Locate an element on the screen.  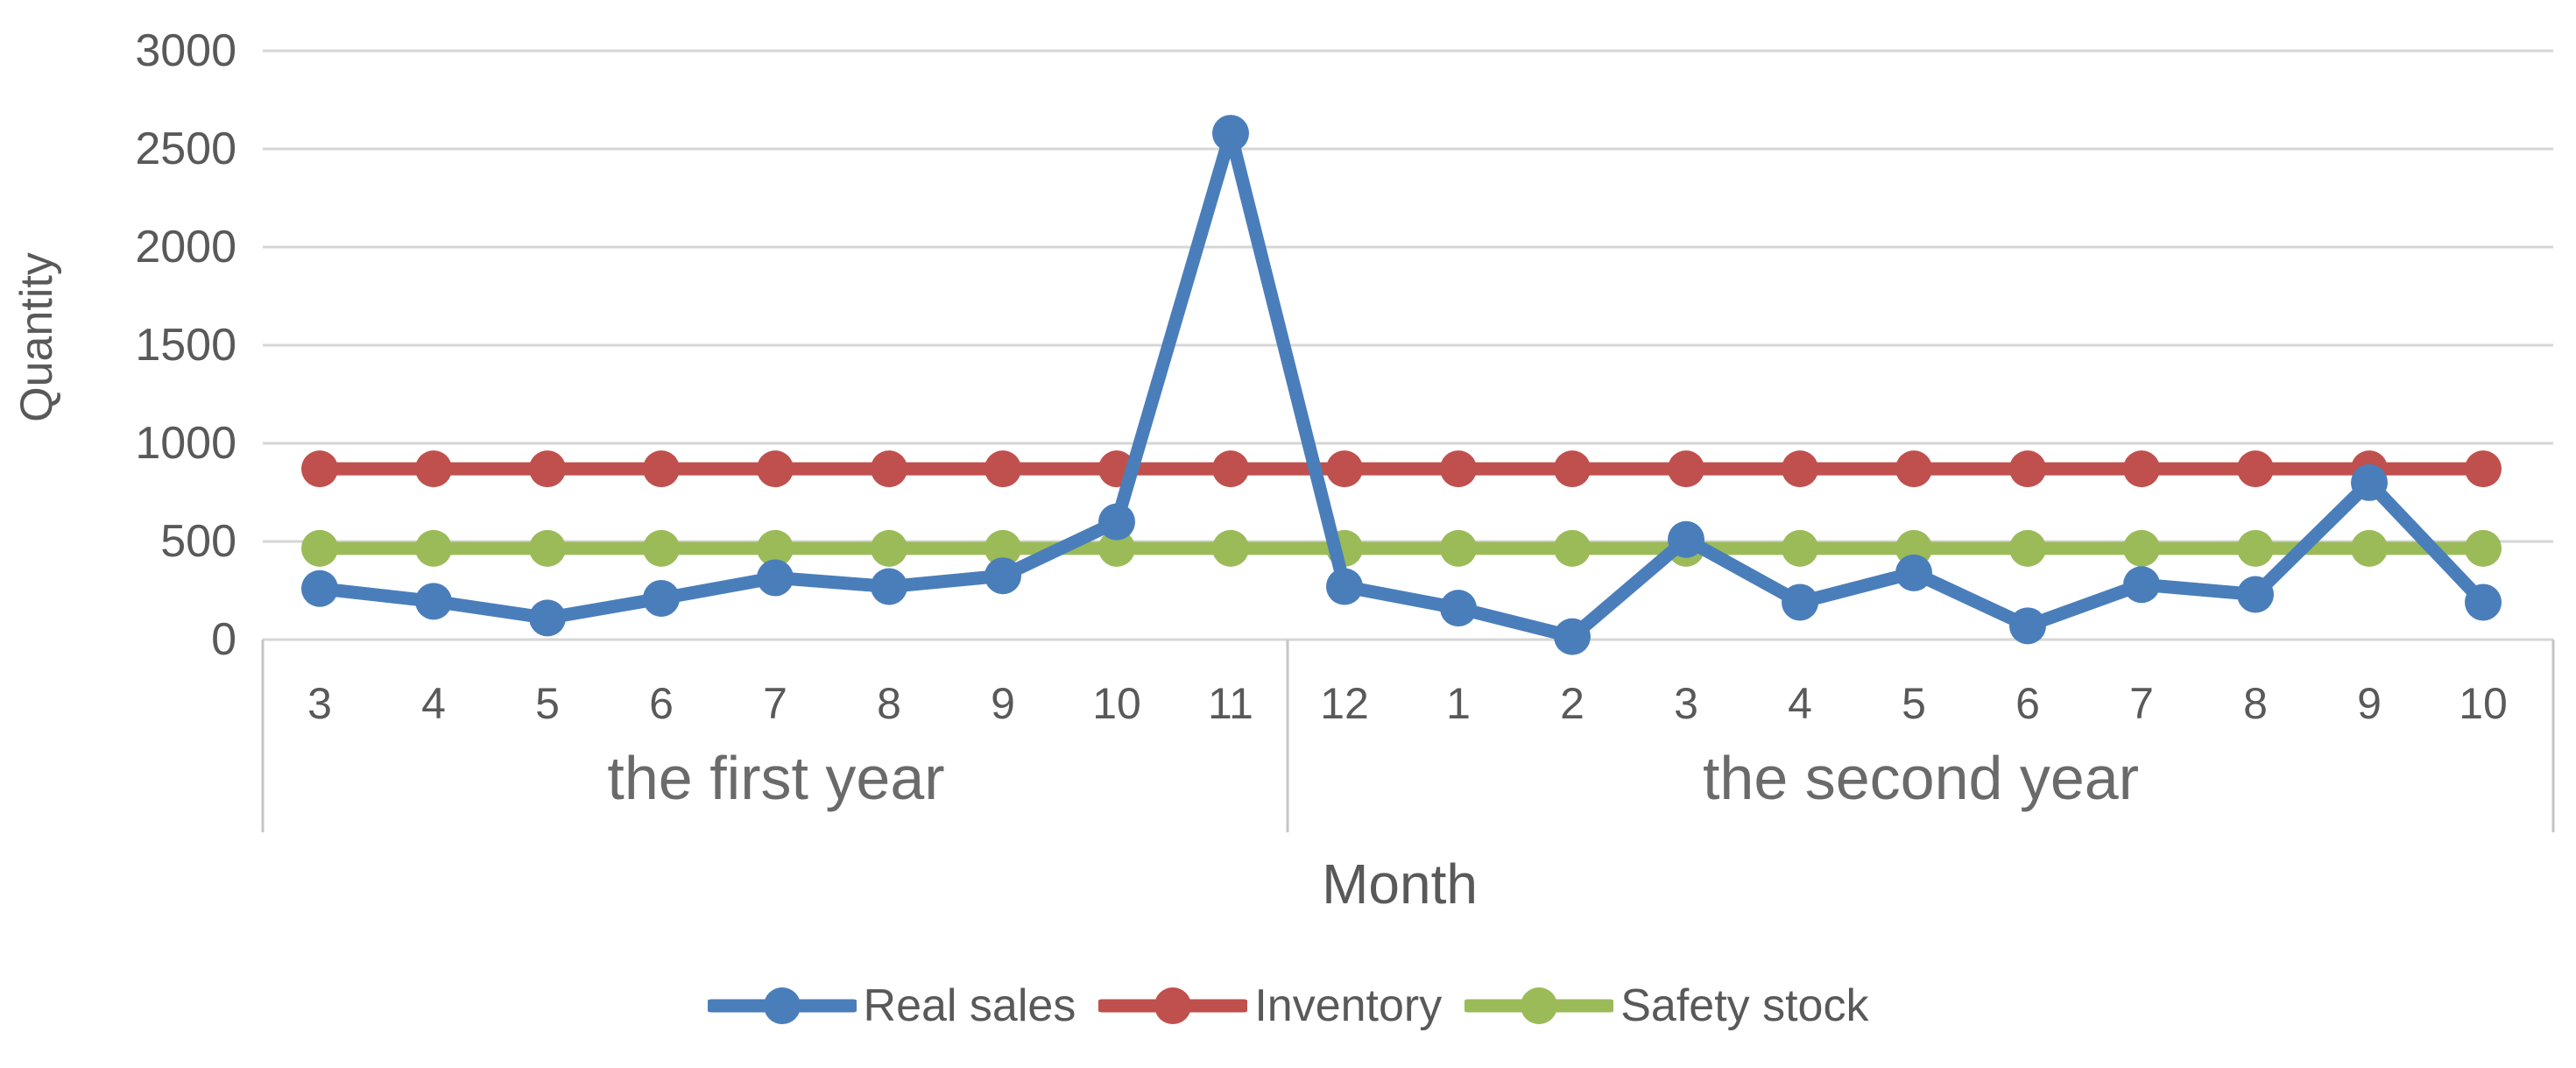
legend-item-safety-stock: Safety stock is located at coordinates (1666, 1006).